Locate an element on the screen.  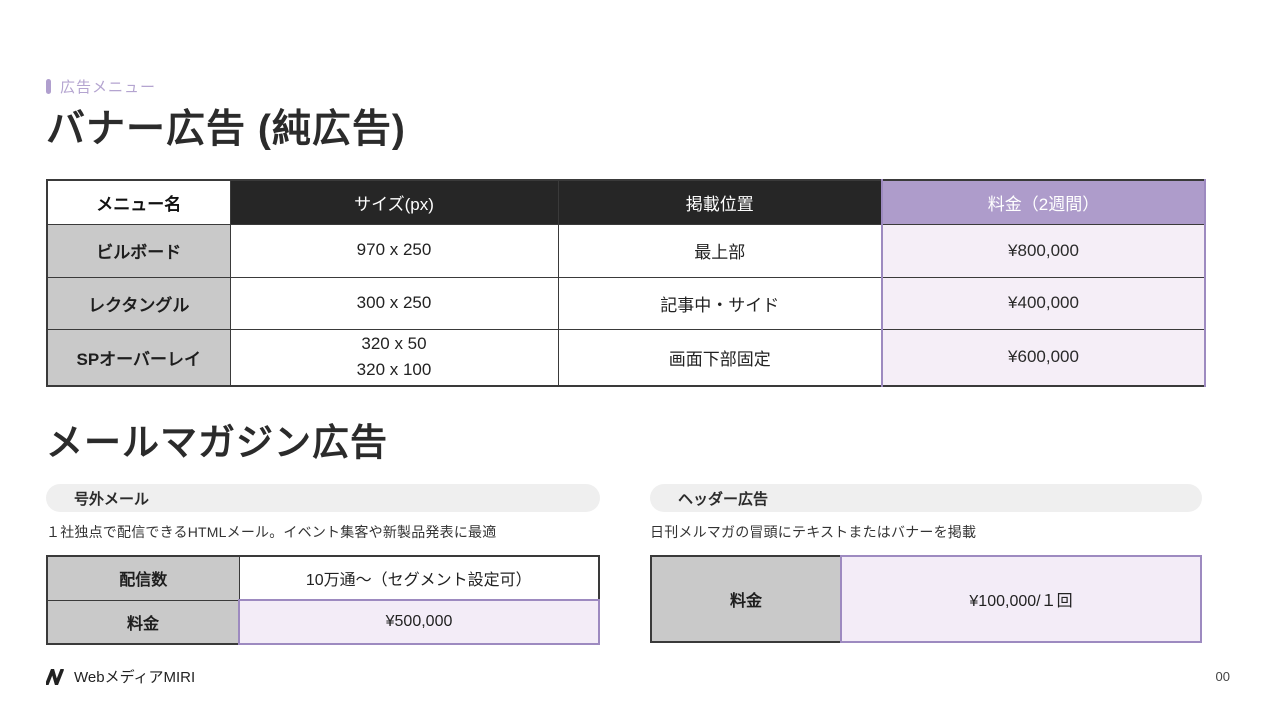
table-row: 料金 ¥100,000/１回 is located at coordinates (926, 599).